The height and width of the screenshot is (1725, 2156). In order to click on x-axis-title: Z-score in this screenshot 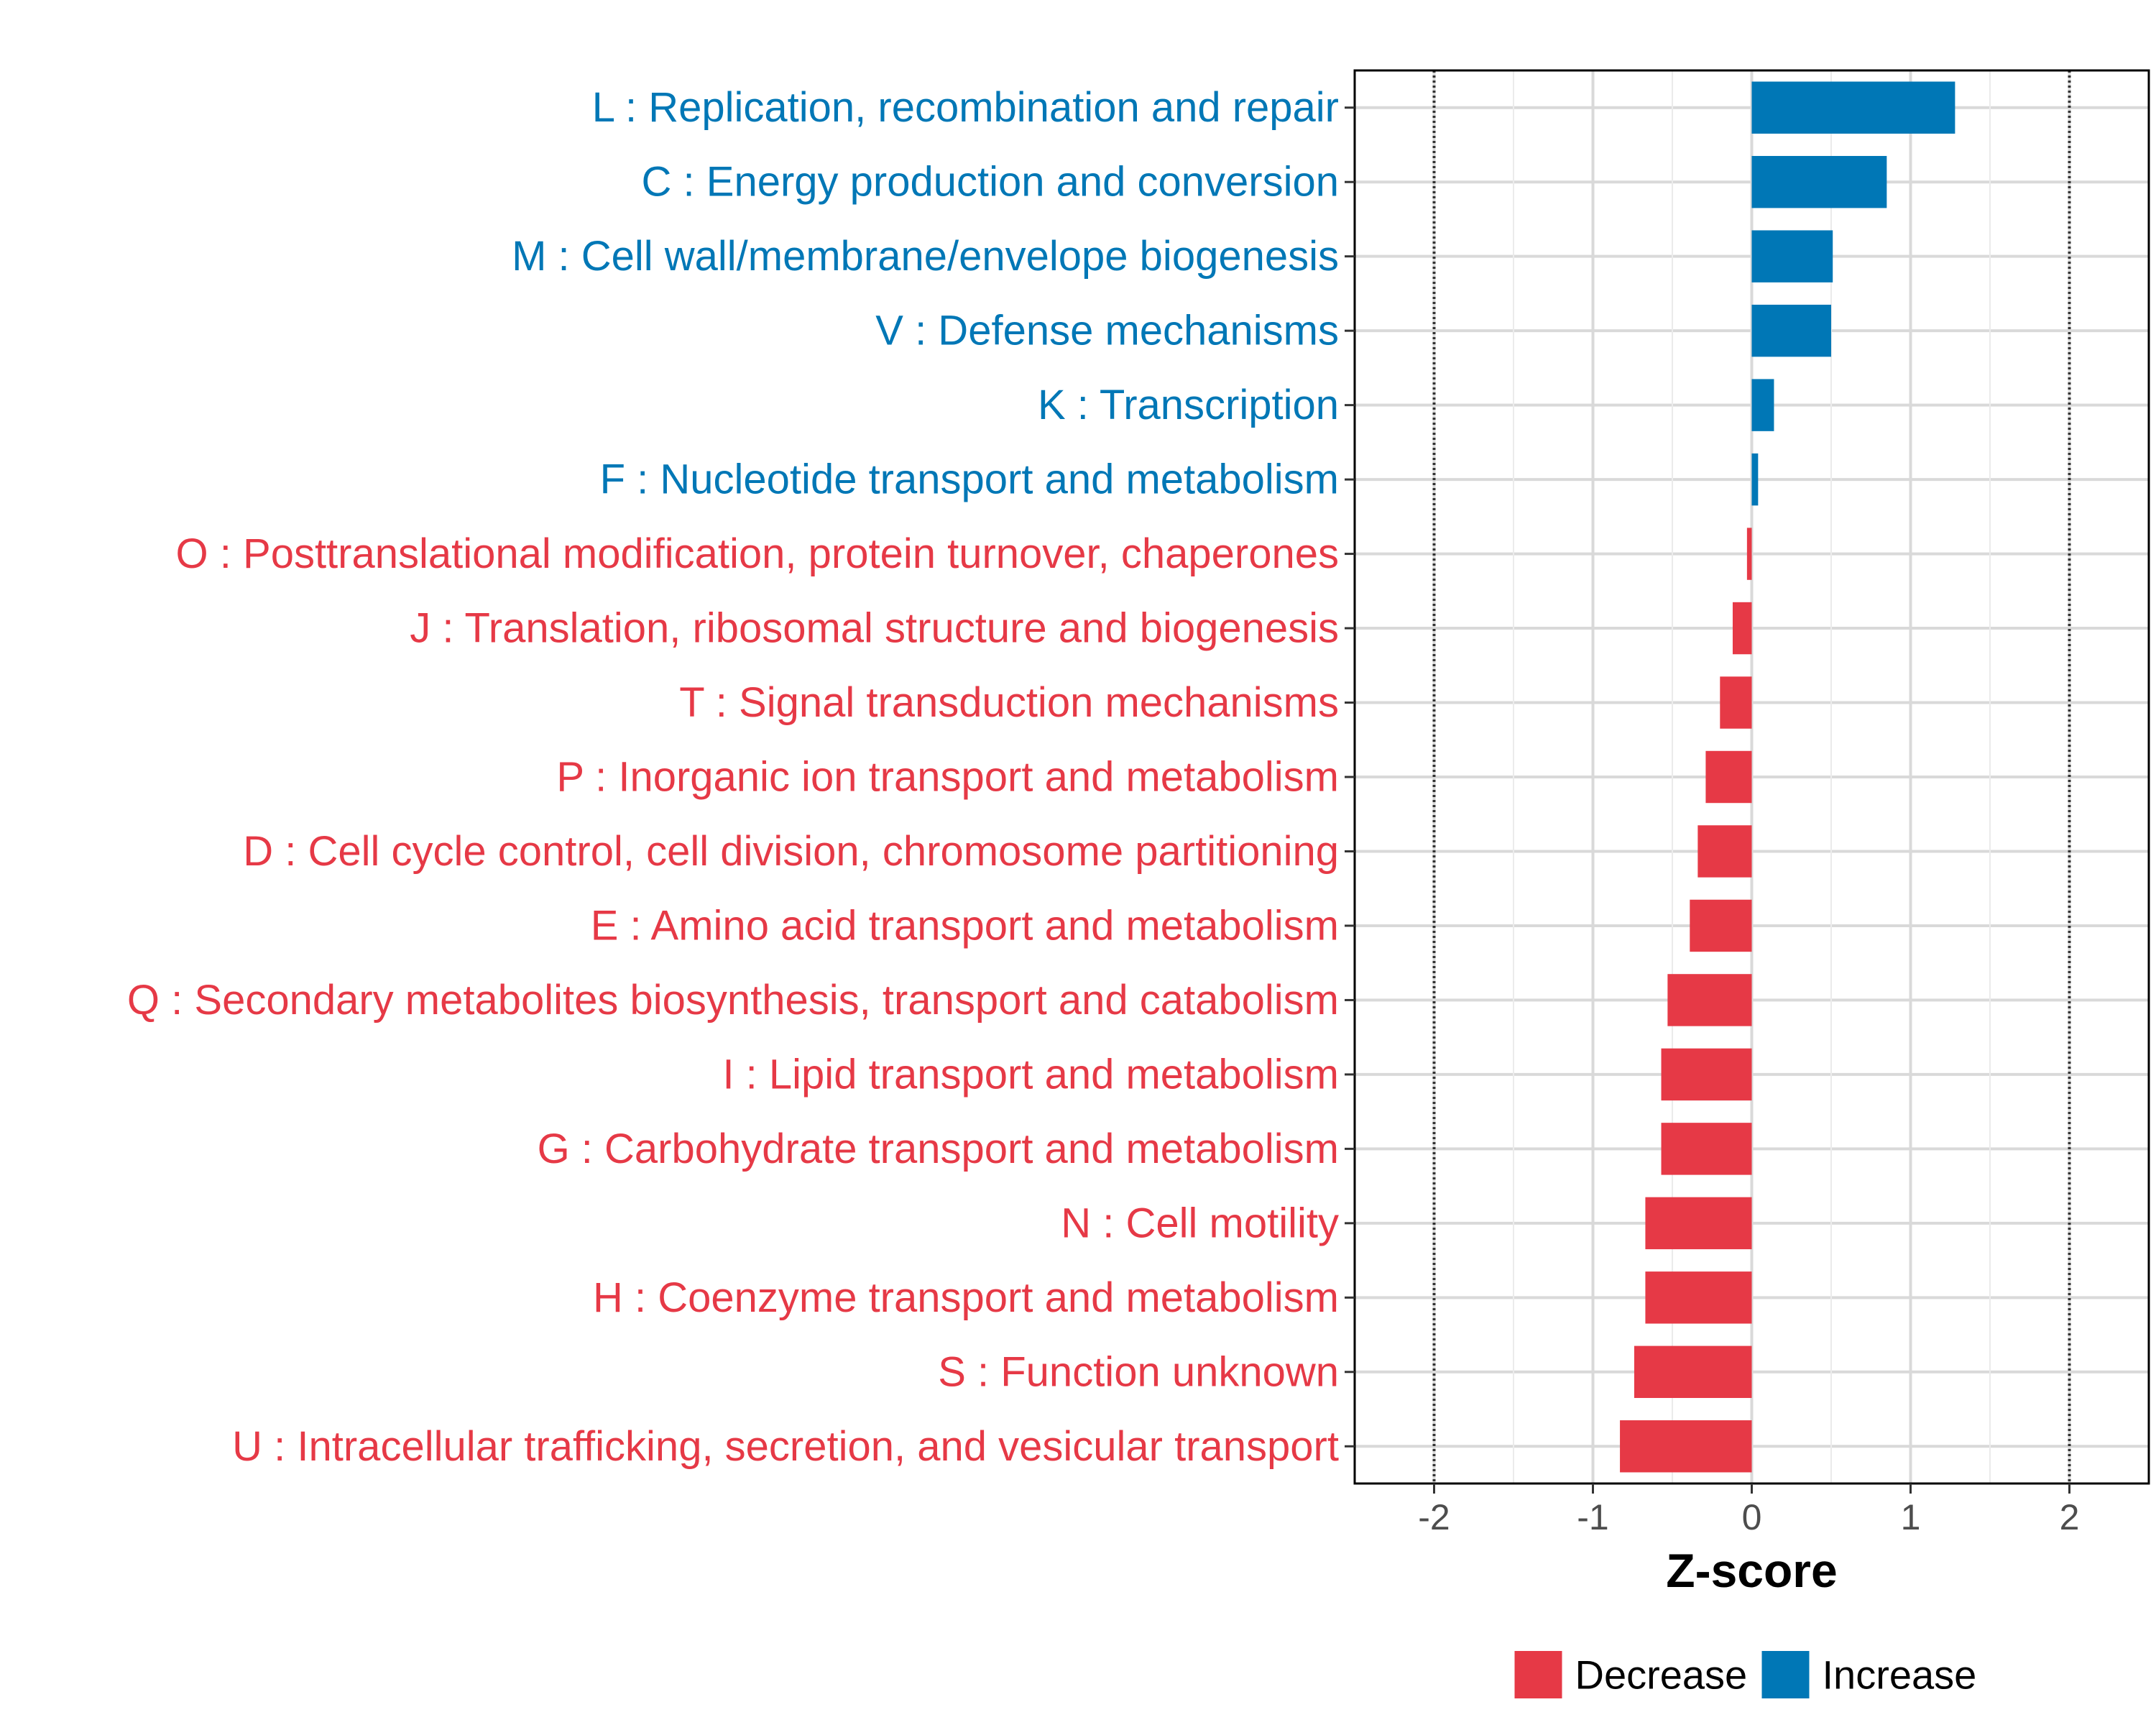, I will do `click(1752, 1570)`.